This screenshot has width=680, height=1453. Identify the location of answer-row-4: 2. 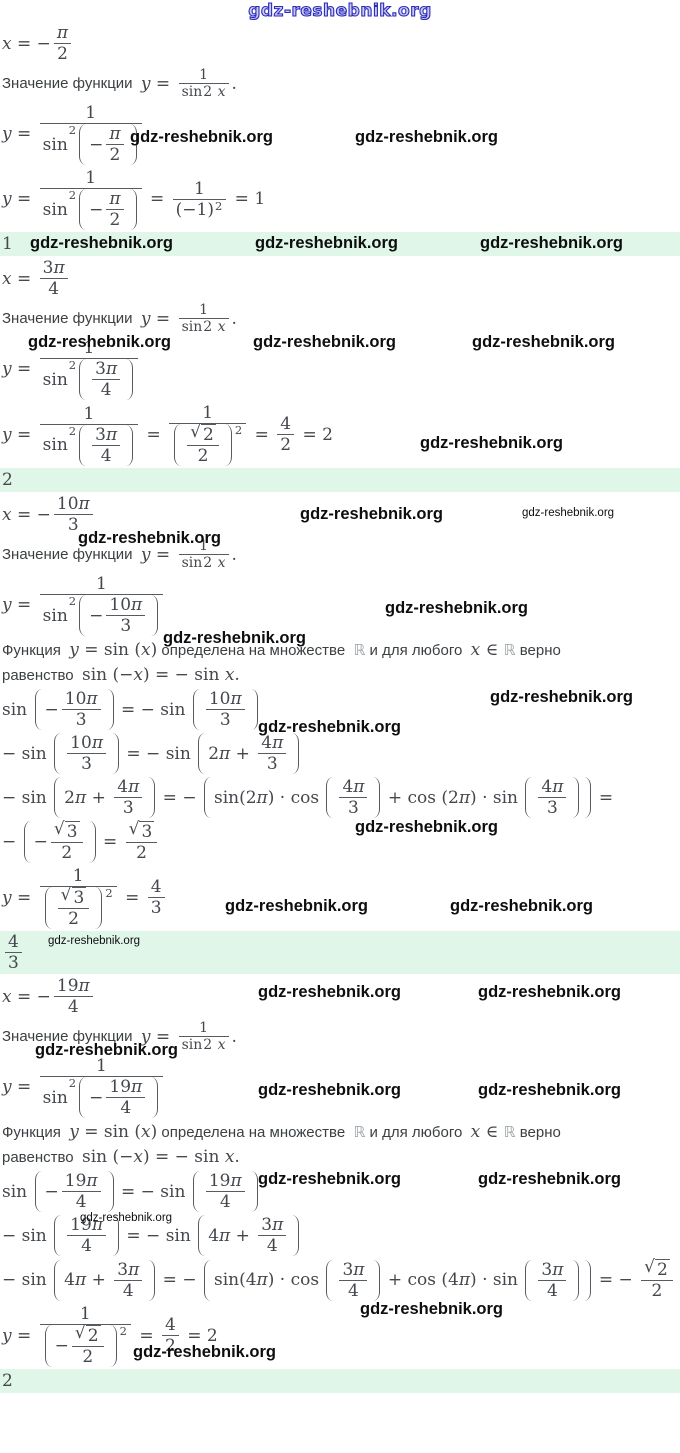
(340, 1381).